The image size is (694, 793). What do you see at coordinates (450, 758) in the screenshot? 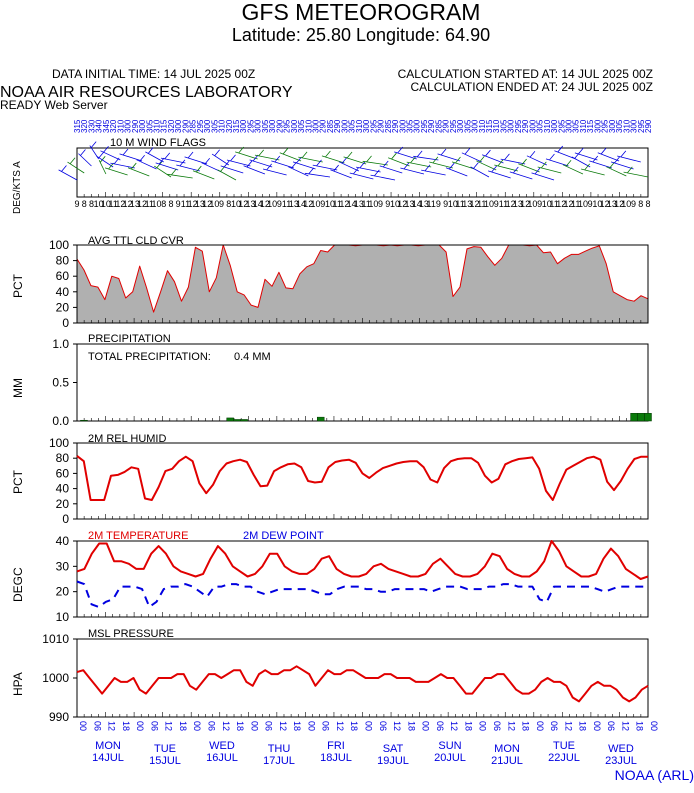
I see `day-date-label: 20JUL` at bounding box center [450, 758].